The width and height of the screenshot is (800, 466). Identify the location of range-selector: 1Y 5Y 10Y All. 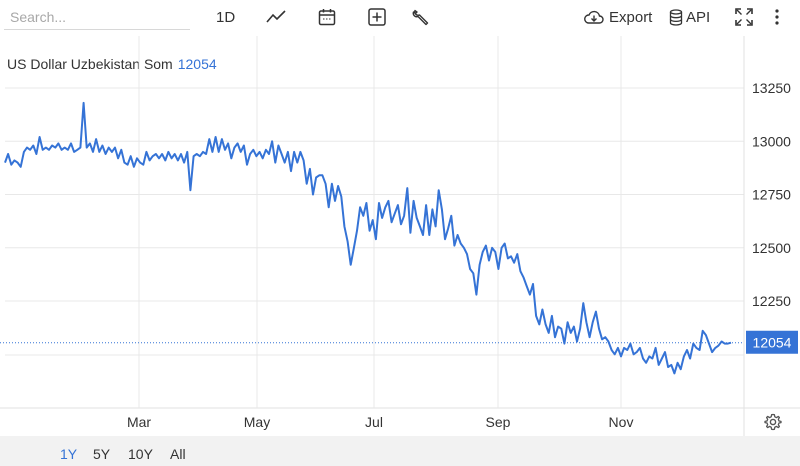
(400, 451).